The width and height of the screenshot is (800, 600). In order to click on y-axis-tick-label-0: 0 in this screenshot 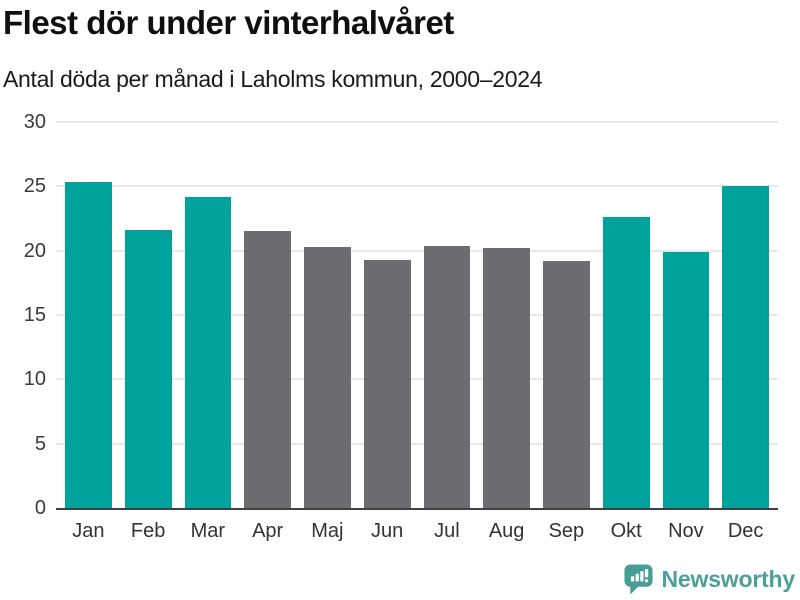, I will do `click(40, 508)`.